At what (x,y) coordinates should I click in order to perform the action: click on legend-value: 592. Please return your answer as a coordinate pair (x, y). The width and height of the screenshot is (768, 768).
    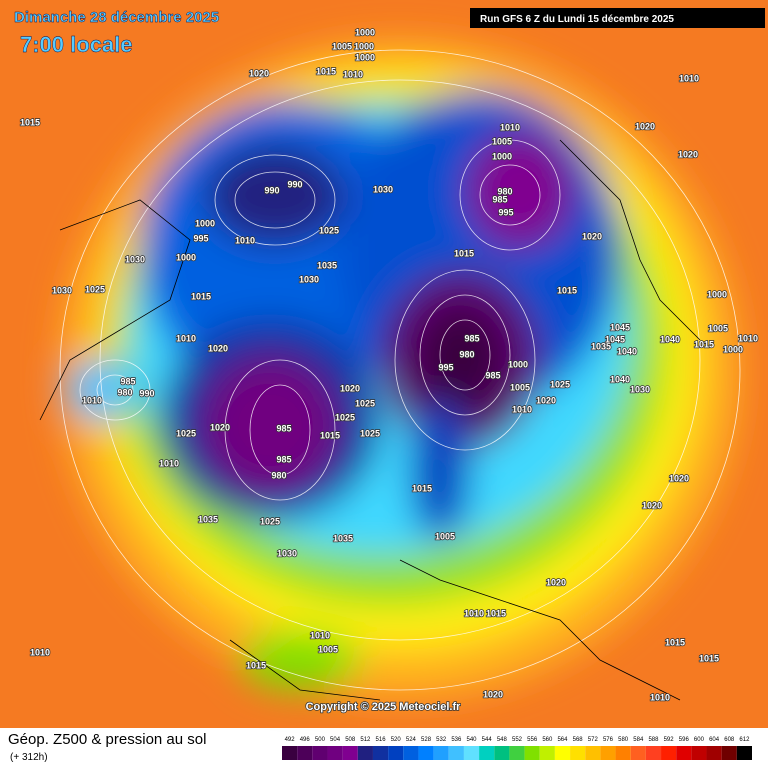
    Looking at the image, I should click on (669, 740).